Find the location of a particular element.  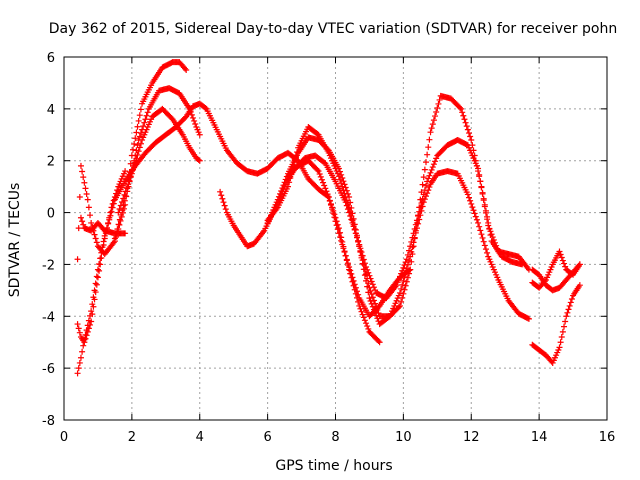

x-tick-label: 6 is located at coordinates (267, 437).